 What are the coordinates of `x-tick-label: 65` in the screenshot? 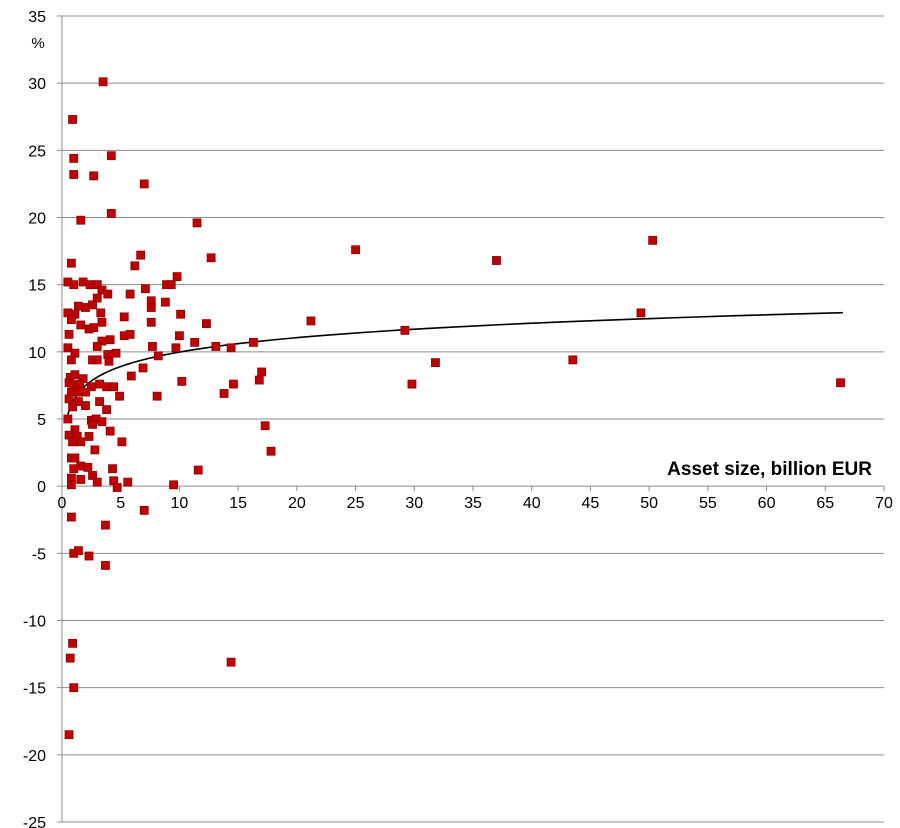 It's located at (825, 503).